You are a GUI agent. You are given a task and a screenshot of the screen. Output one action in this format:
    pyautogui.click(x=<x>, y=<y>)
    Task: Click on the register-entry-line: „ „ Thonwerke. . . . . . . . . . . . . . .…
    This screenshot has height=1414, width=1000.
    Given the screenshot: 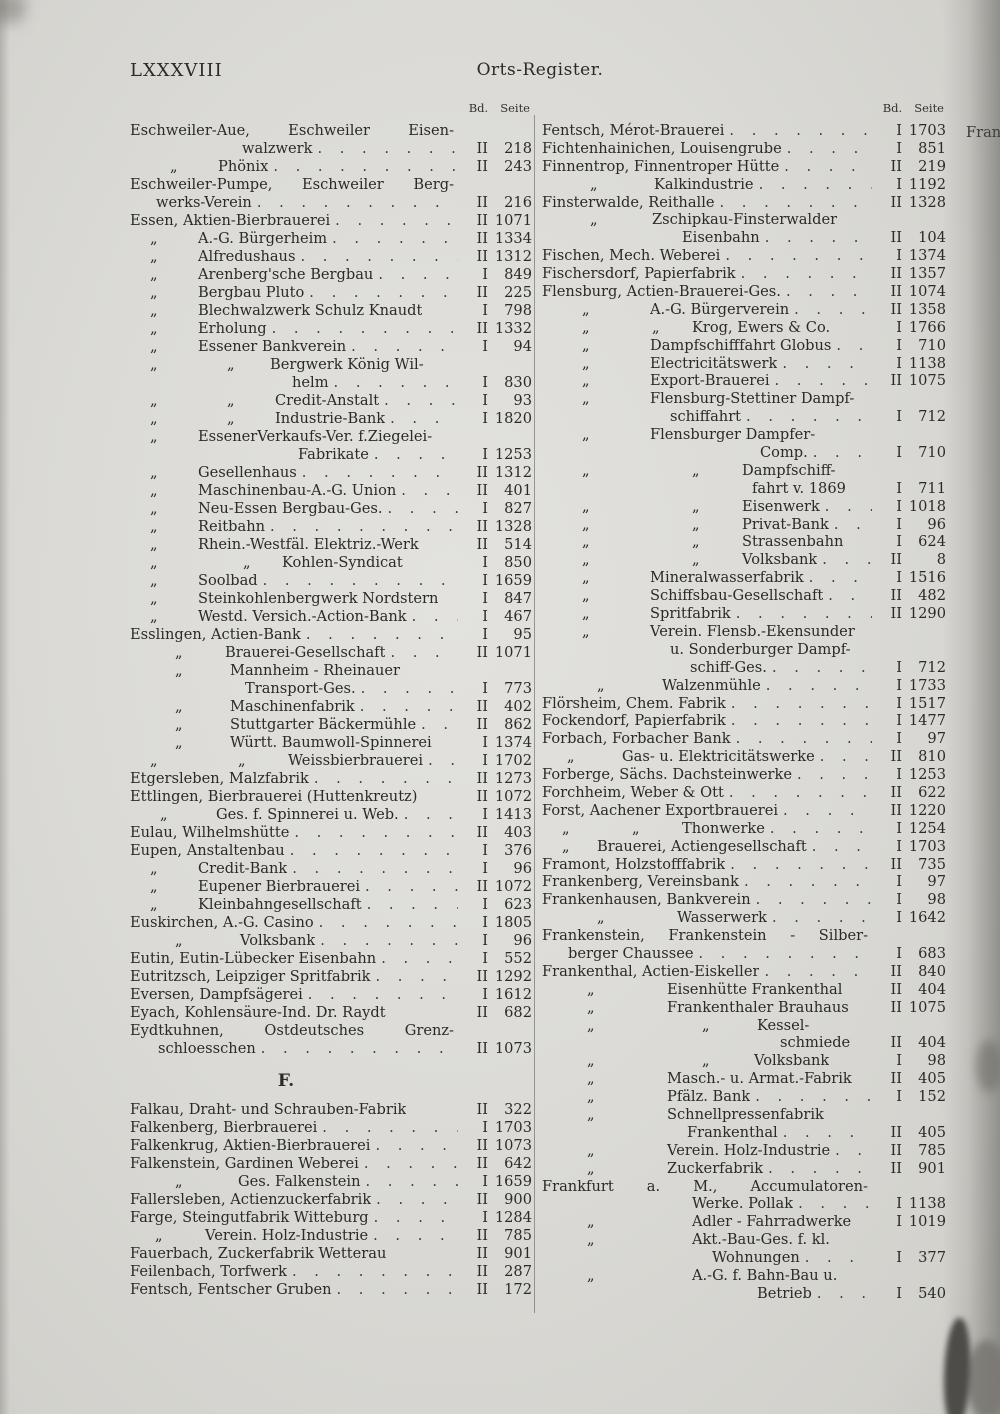 What is the action you would take?
    pyautogui.click(x=744, y=829)
    